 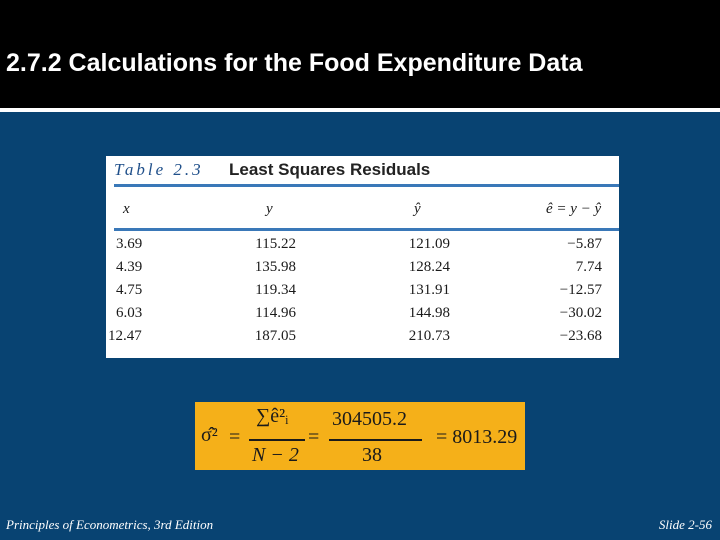 What do you see at coordinates (272, 416) in the screenshot?
I see `formula-numerator: ∑ê²ᵢ` at bounding box center [272, 416].